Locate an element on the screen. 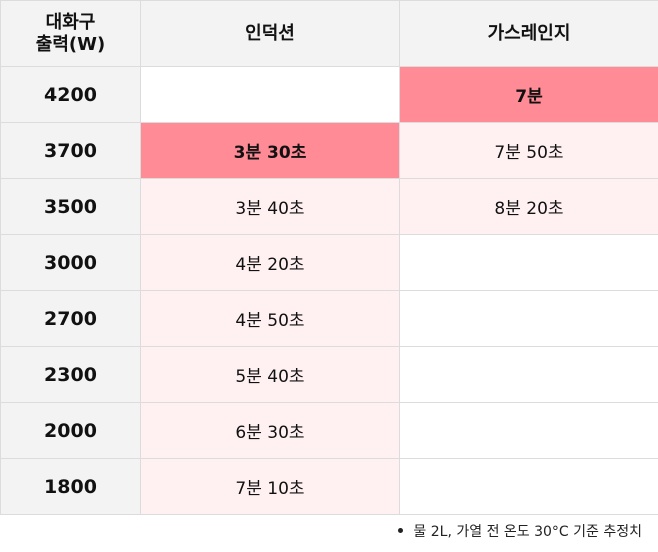  header-power: 대화구 출력(W) is located at coordinates (70, 33).